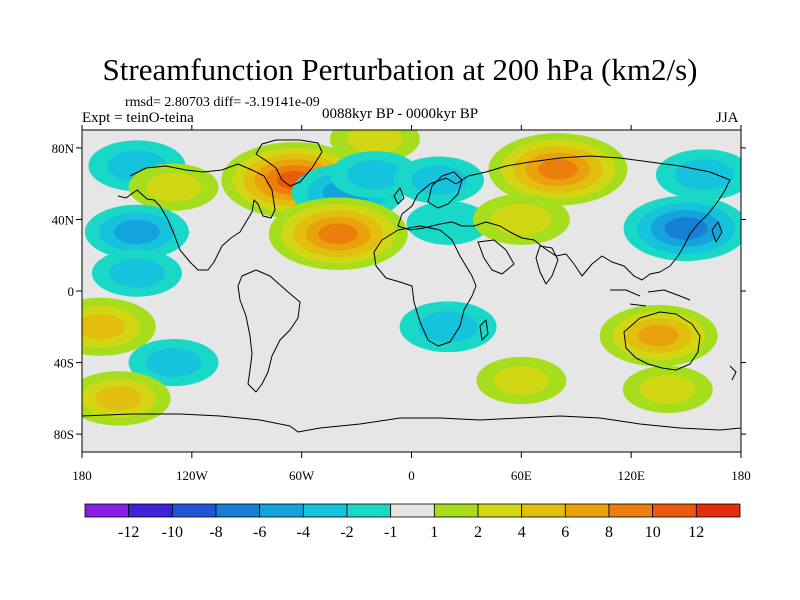  I want to click on coastline-uk, so click(399, 196).